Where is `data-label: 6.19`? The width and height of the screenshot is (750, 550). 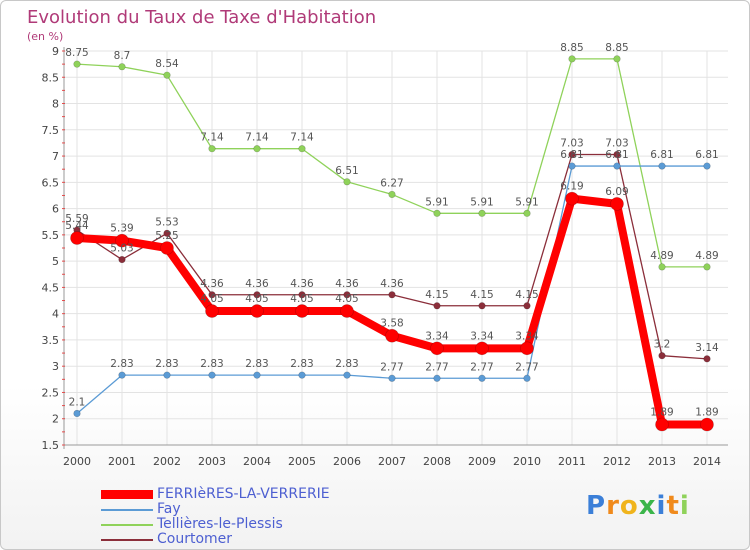
data-label: 6.19 is located at coordinates (571, 187).